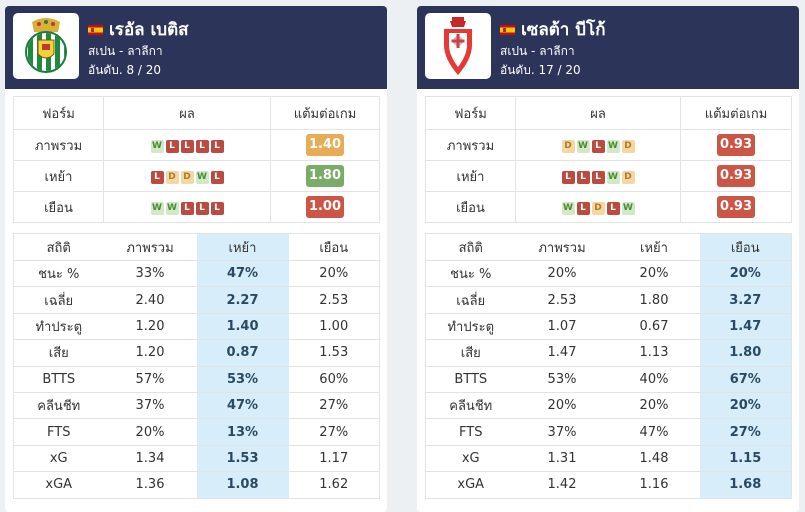 The image size is (805, 512). I want to click on form-sequence: W W L L L, so click(187, 208).